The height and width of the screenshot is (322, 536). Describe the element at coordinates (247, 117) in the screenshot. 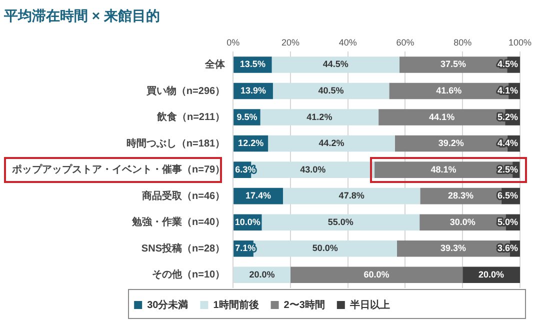

I see `data-label: 9.5%` at that location.